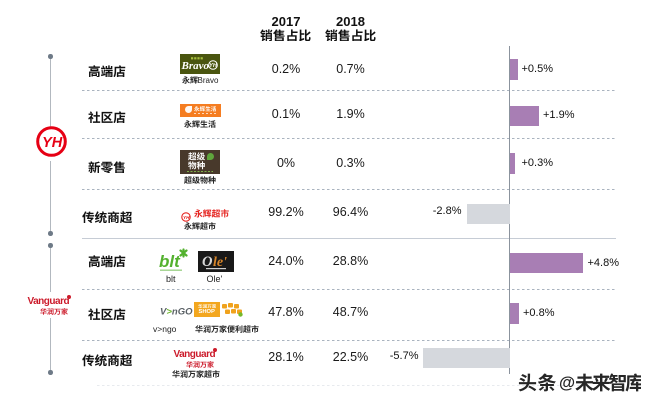  Describe the element at coordinates (220, 262) in the screenshot. I see `svg-text: le'` at that location.